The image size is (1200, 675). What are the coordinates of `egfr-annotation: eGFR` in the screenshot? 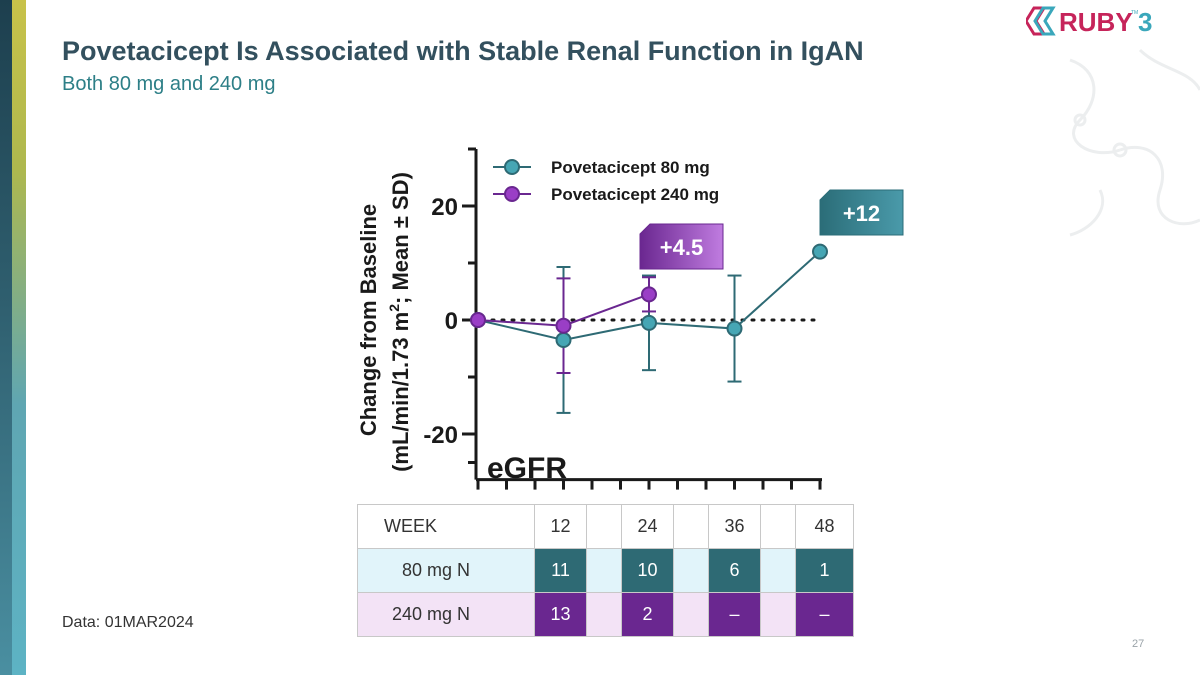 It's located at (527, 468).